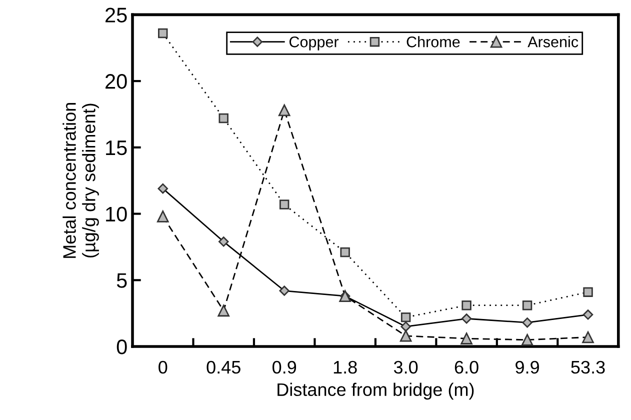 The image size is (631, 420). What do you see at coordinates (433, 42) in the screenshot?
I see `legend-label: Chrome` at bounding box center [433, 42].